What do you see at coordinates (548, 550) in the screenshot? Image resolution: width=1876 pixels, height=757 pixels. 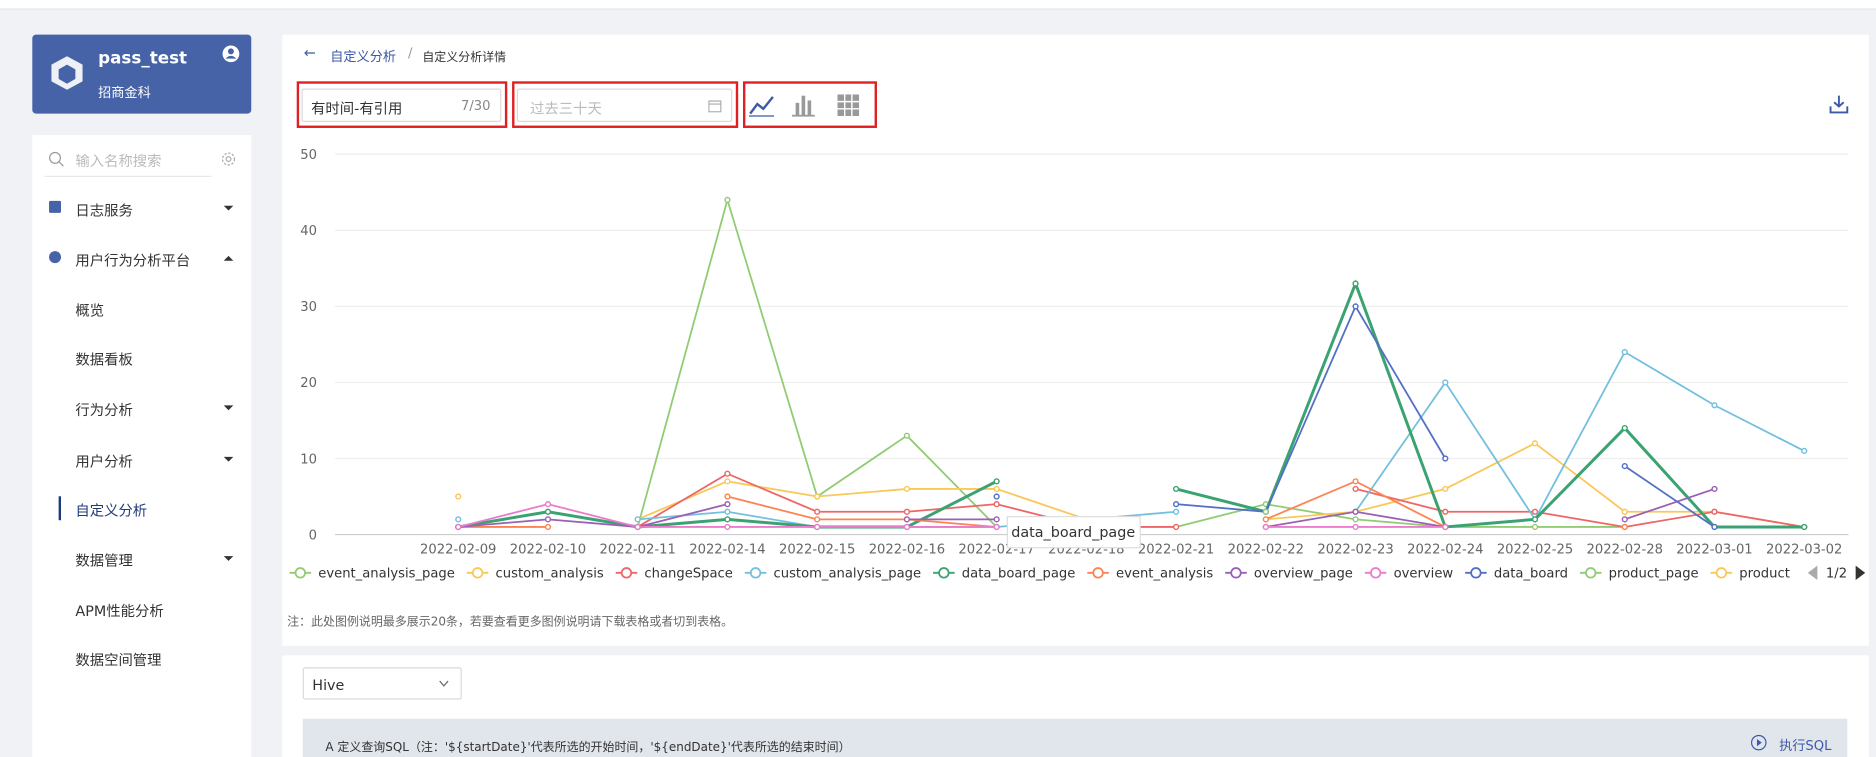 I see `x-tick-label: 2022-02-10` at bounding box center [548, 550].